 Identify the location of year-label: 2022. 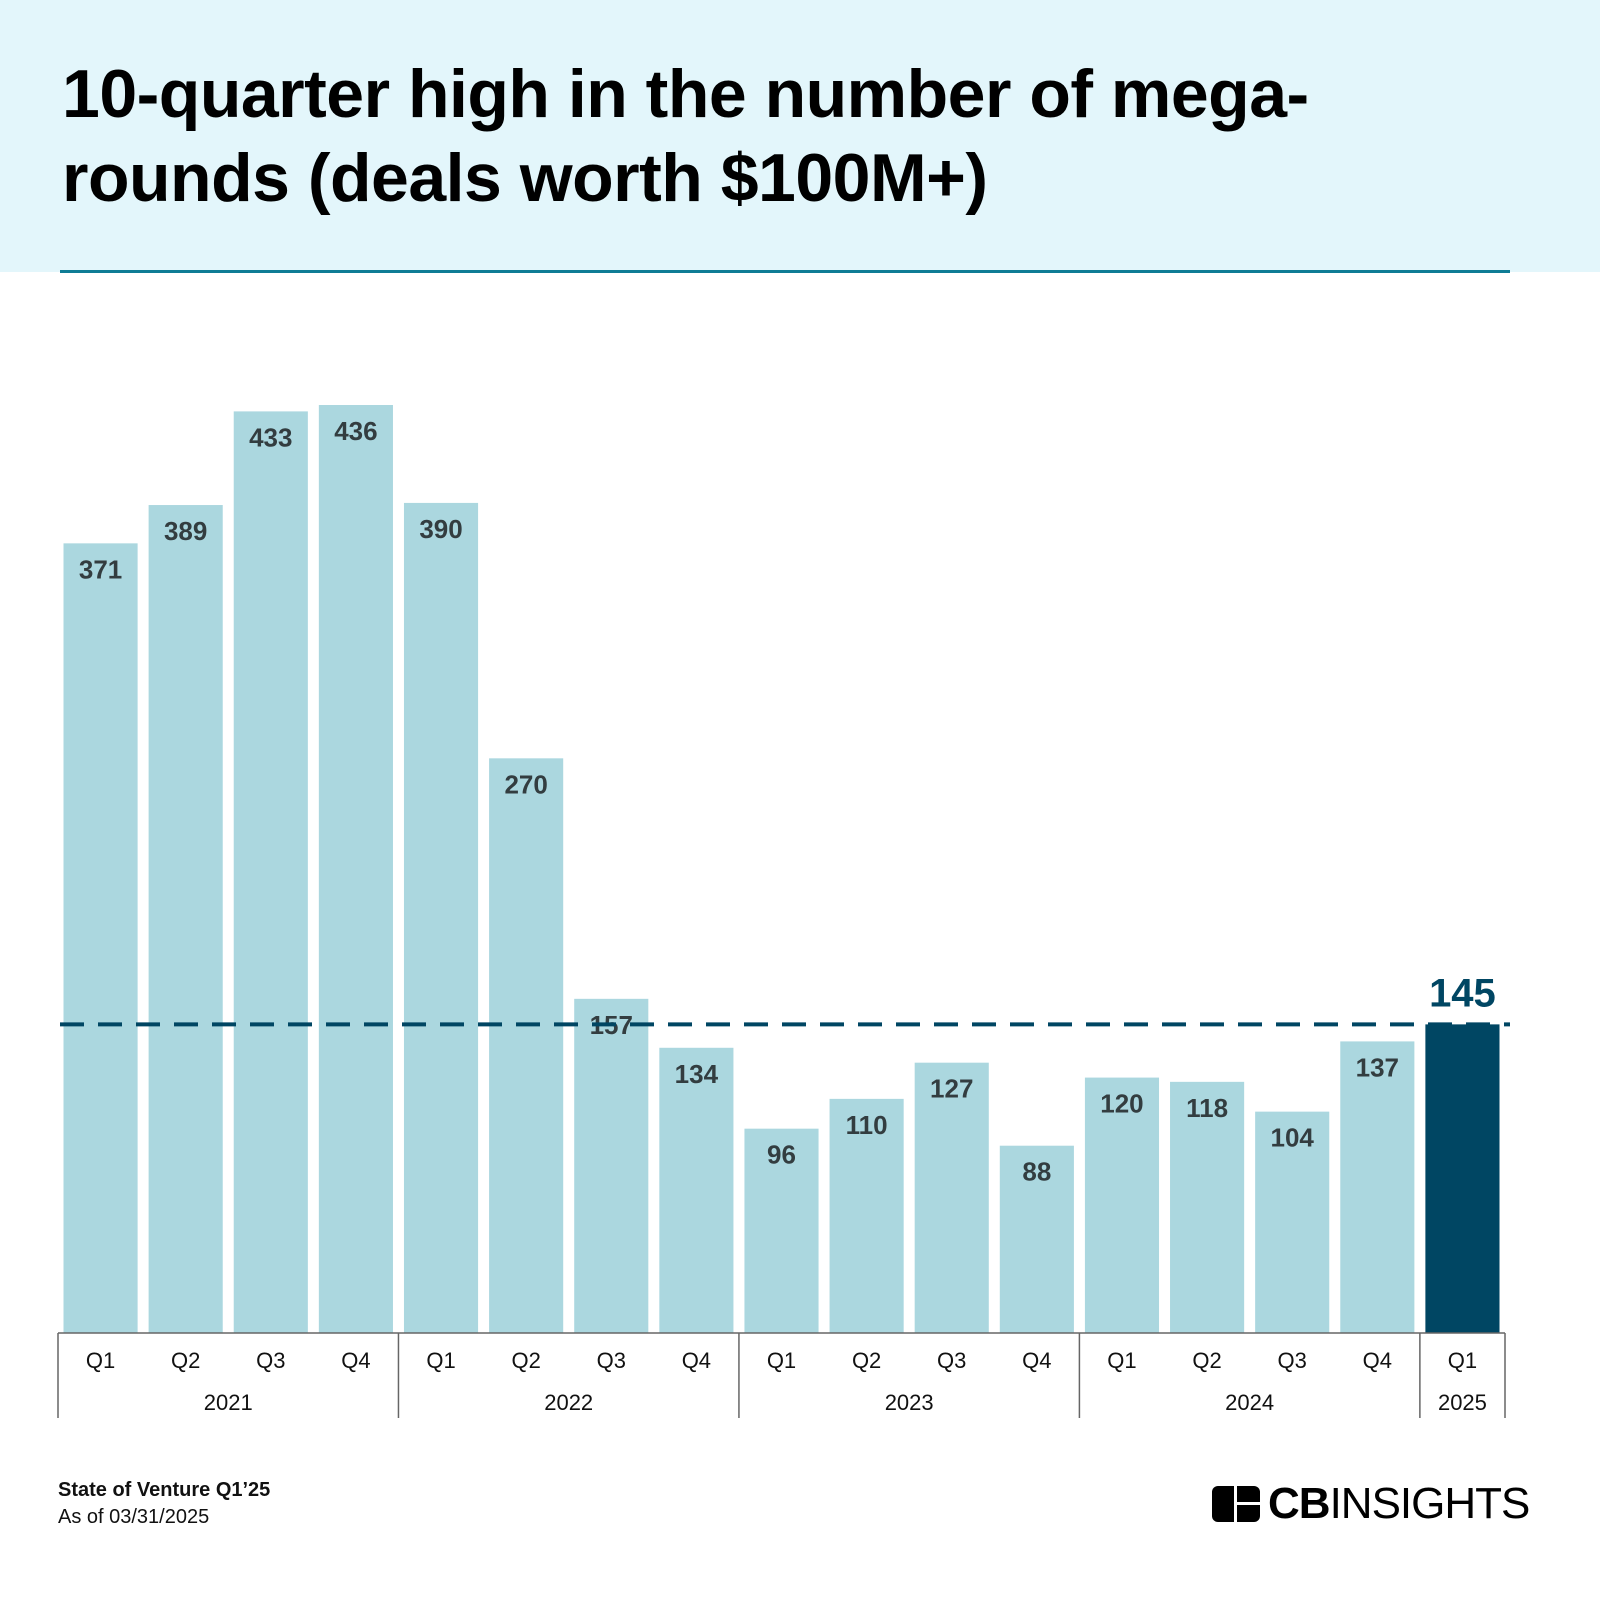
(568, 1402).